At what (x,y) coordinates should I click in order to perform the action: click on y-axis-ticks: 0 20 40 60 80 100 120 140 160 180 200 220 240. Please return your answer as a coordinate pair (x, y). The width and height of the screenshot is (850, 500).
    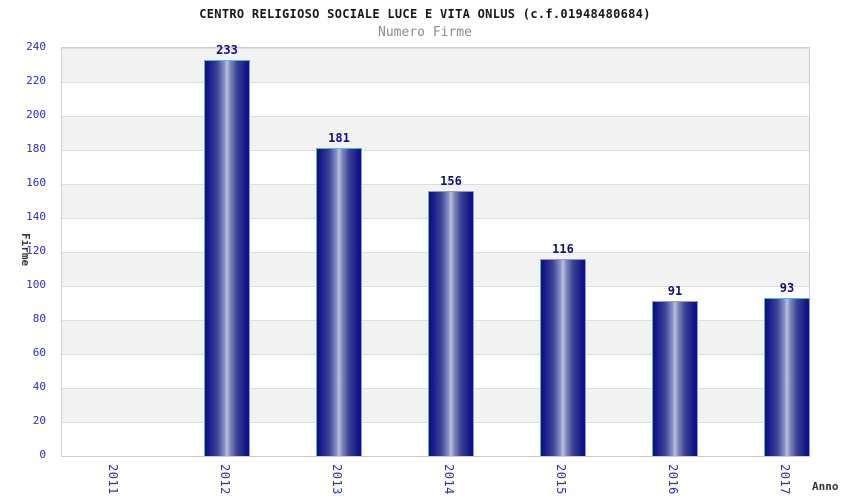
    Looking at the image, I should click on (26, 250).